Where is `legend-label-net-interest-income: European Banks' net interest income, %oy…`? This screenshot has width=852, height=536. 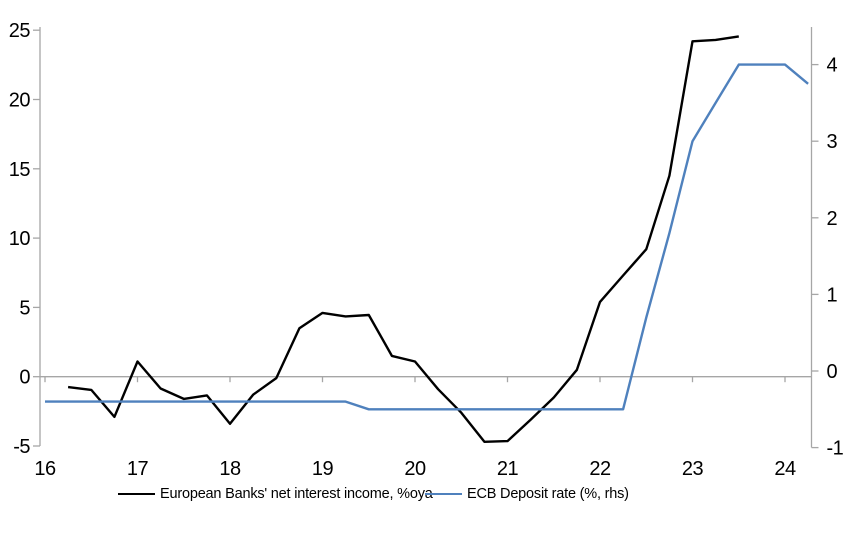
legend-label-net-interest-income: European Banks' net interest income, %oy… is located at coordinates (296, 494).